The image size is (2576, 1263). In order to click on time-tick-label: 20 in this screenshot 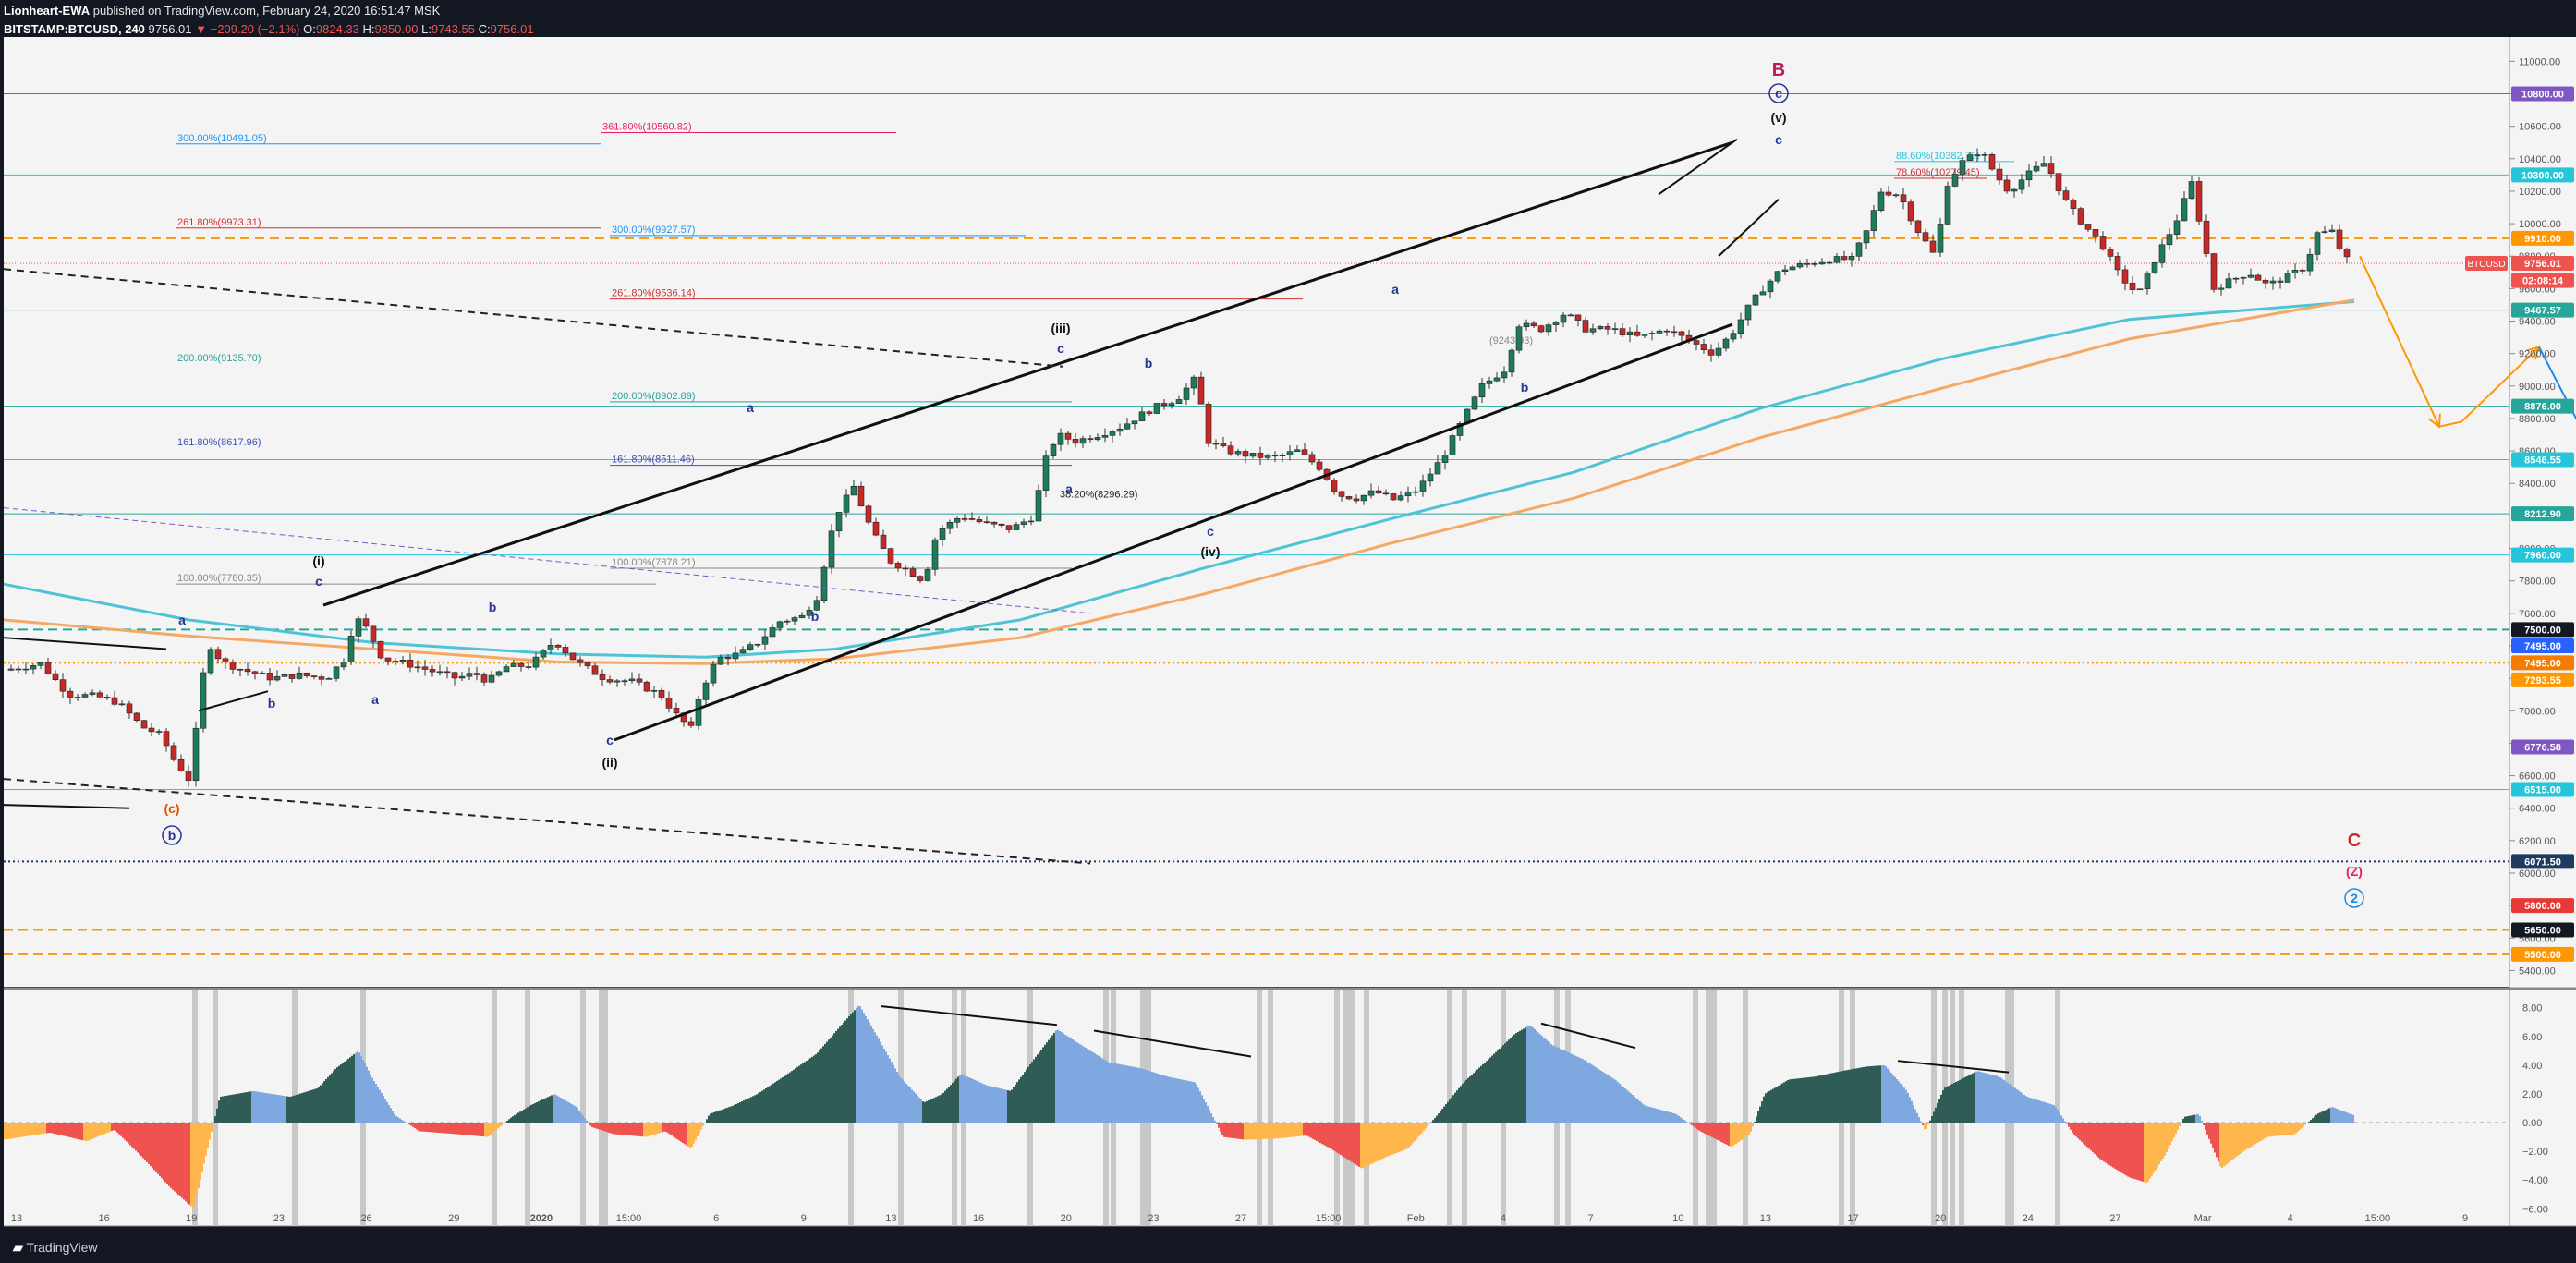, I will do `click(1940, 1218)`.